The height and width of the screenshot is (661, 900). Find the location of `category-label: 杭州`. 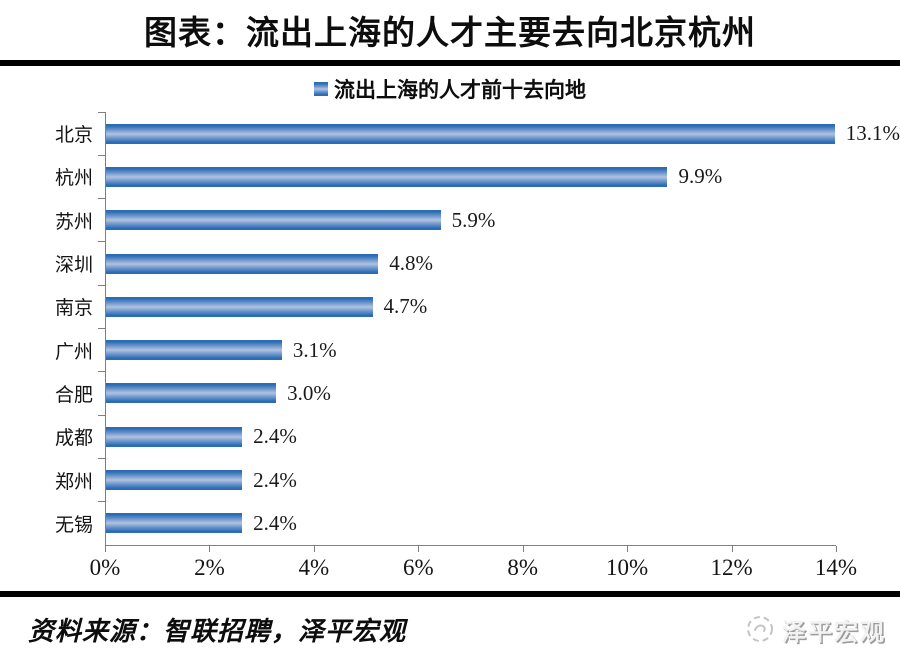

category-label: 杭州 is located at coordinates (73, 179).